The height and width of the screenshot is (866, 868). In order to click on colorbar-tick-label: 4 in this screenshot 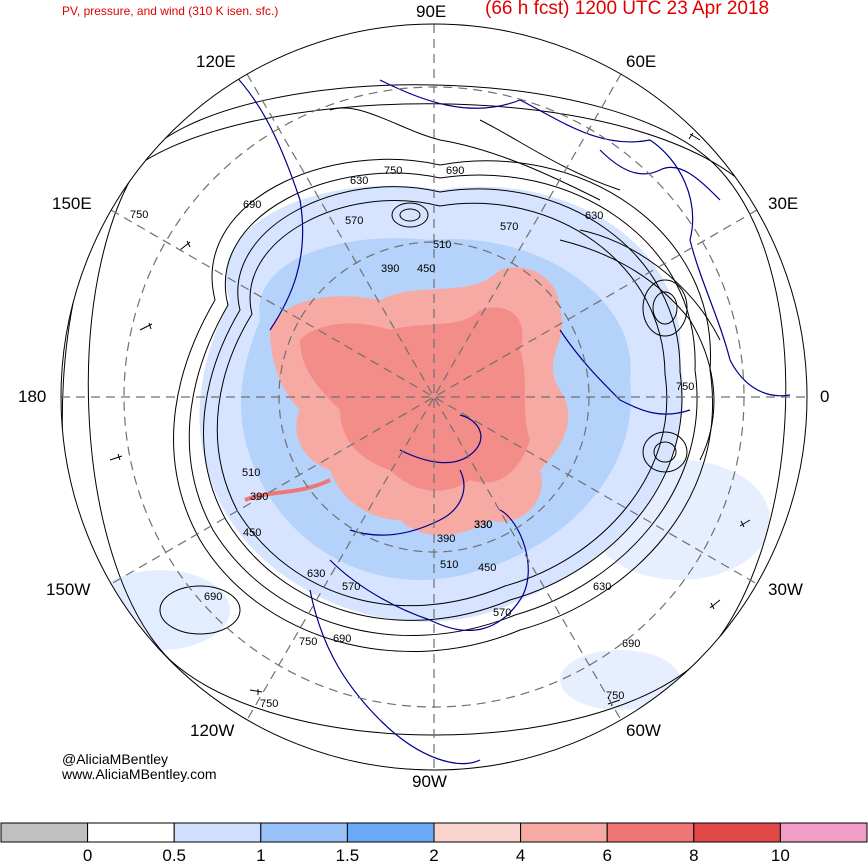, I will do `click(520, 855)`.